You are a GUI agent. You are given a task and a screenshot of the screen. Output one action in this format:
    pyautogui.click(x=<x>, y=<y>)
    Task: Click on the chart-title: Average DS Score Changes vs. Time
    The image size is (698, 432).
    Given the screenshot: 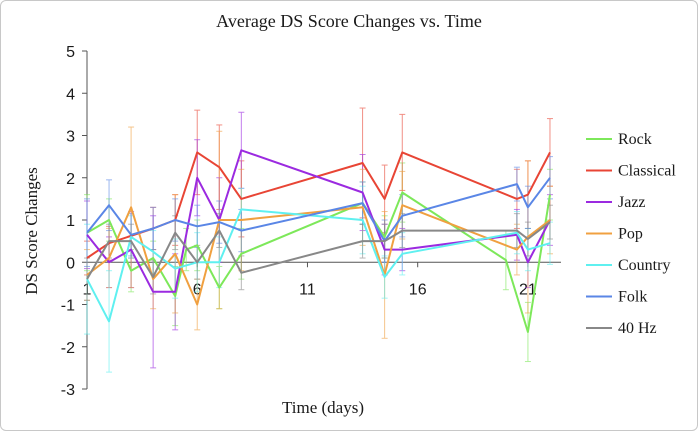 What is the action you would take?
    pyautogui.click(x=349, y=21)
    